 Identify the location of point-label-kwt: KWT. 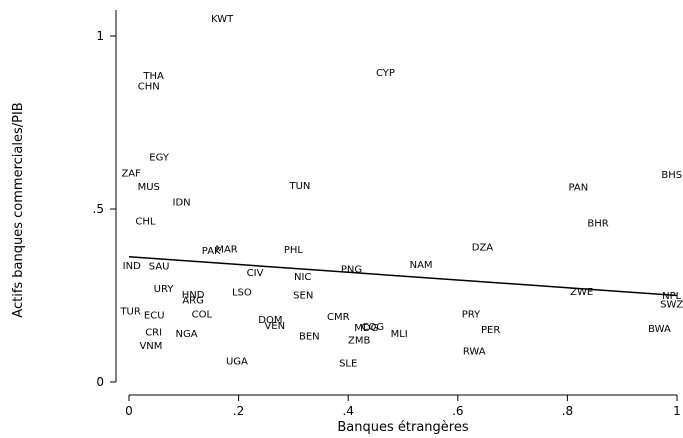
(222, 19).